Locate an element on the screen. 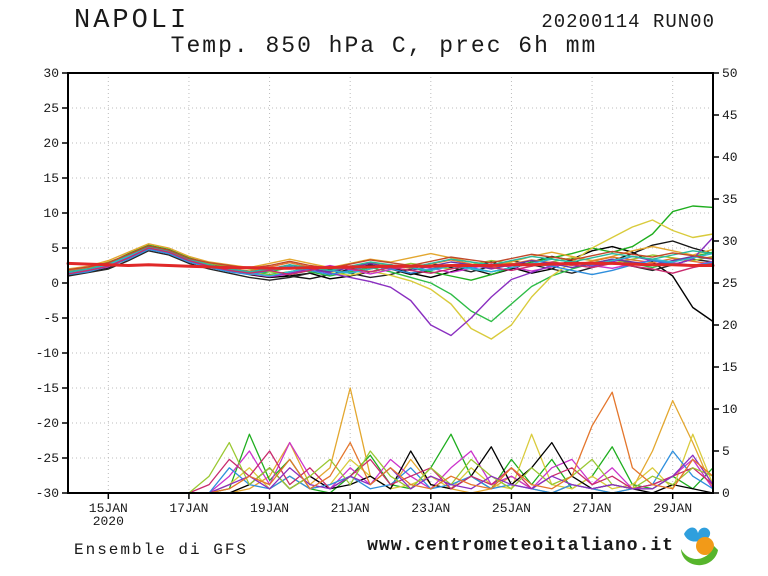  svg-text: 50 is located at coordinates (730, 73).